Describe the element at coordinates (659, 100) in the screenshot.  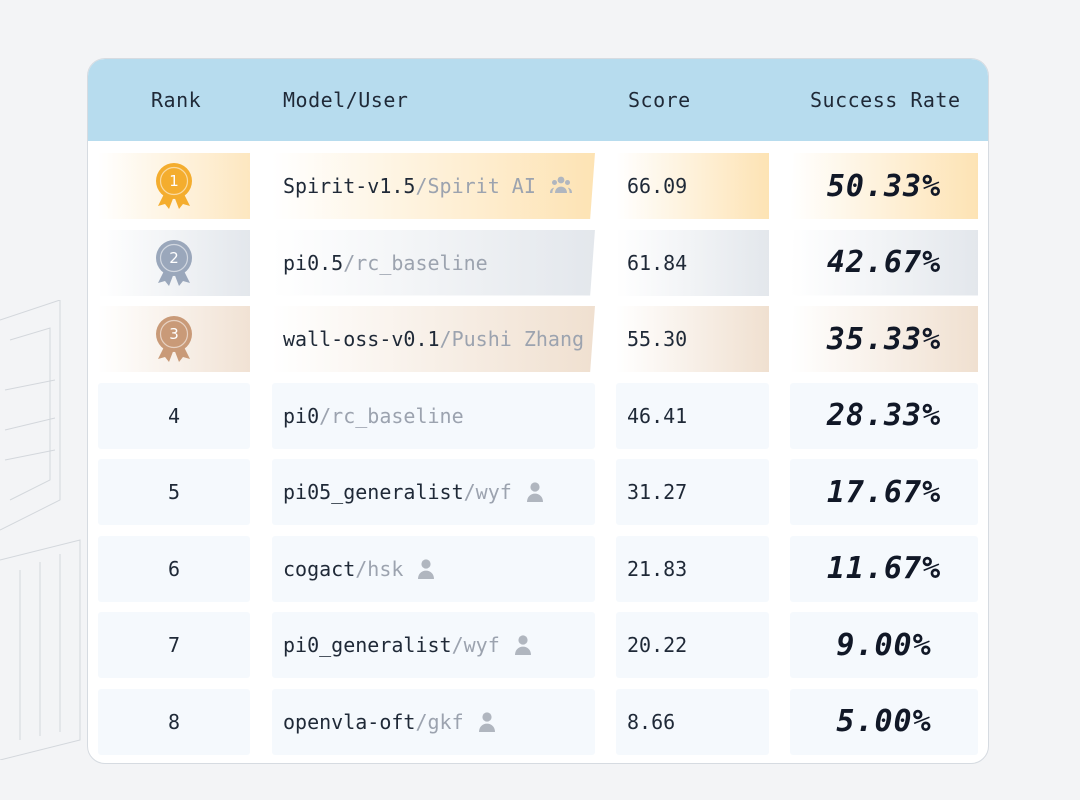
I see `header-score: Score` at that location.